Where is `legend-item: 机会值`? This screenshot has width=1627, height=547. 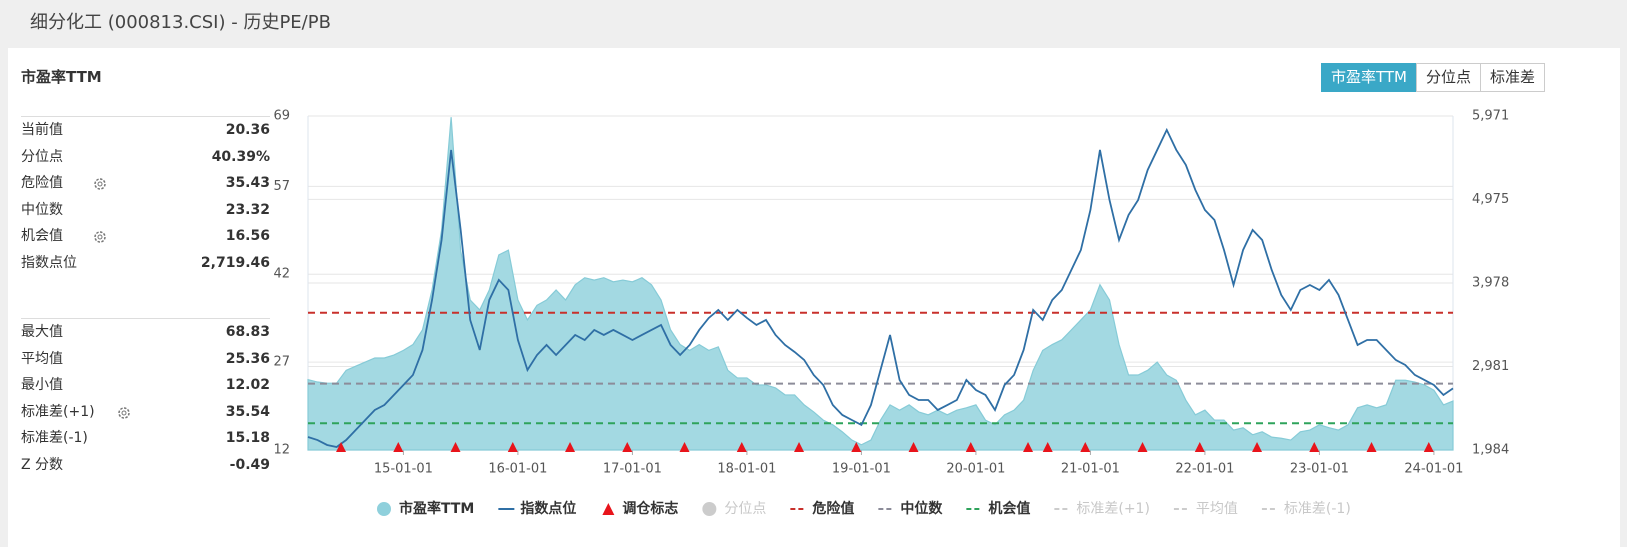 legend-item: 机会值 is located at coordinates (998, 508).